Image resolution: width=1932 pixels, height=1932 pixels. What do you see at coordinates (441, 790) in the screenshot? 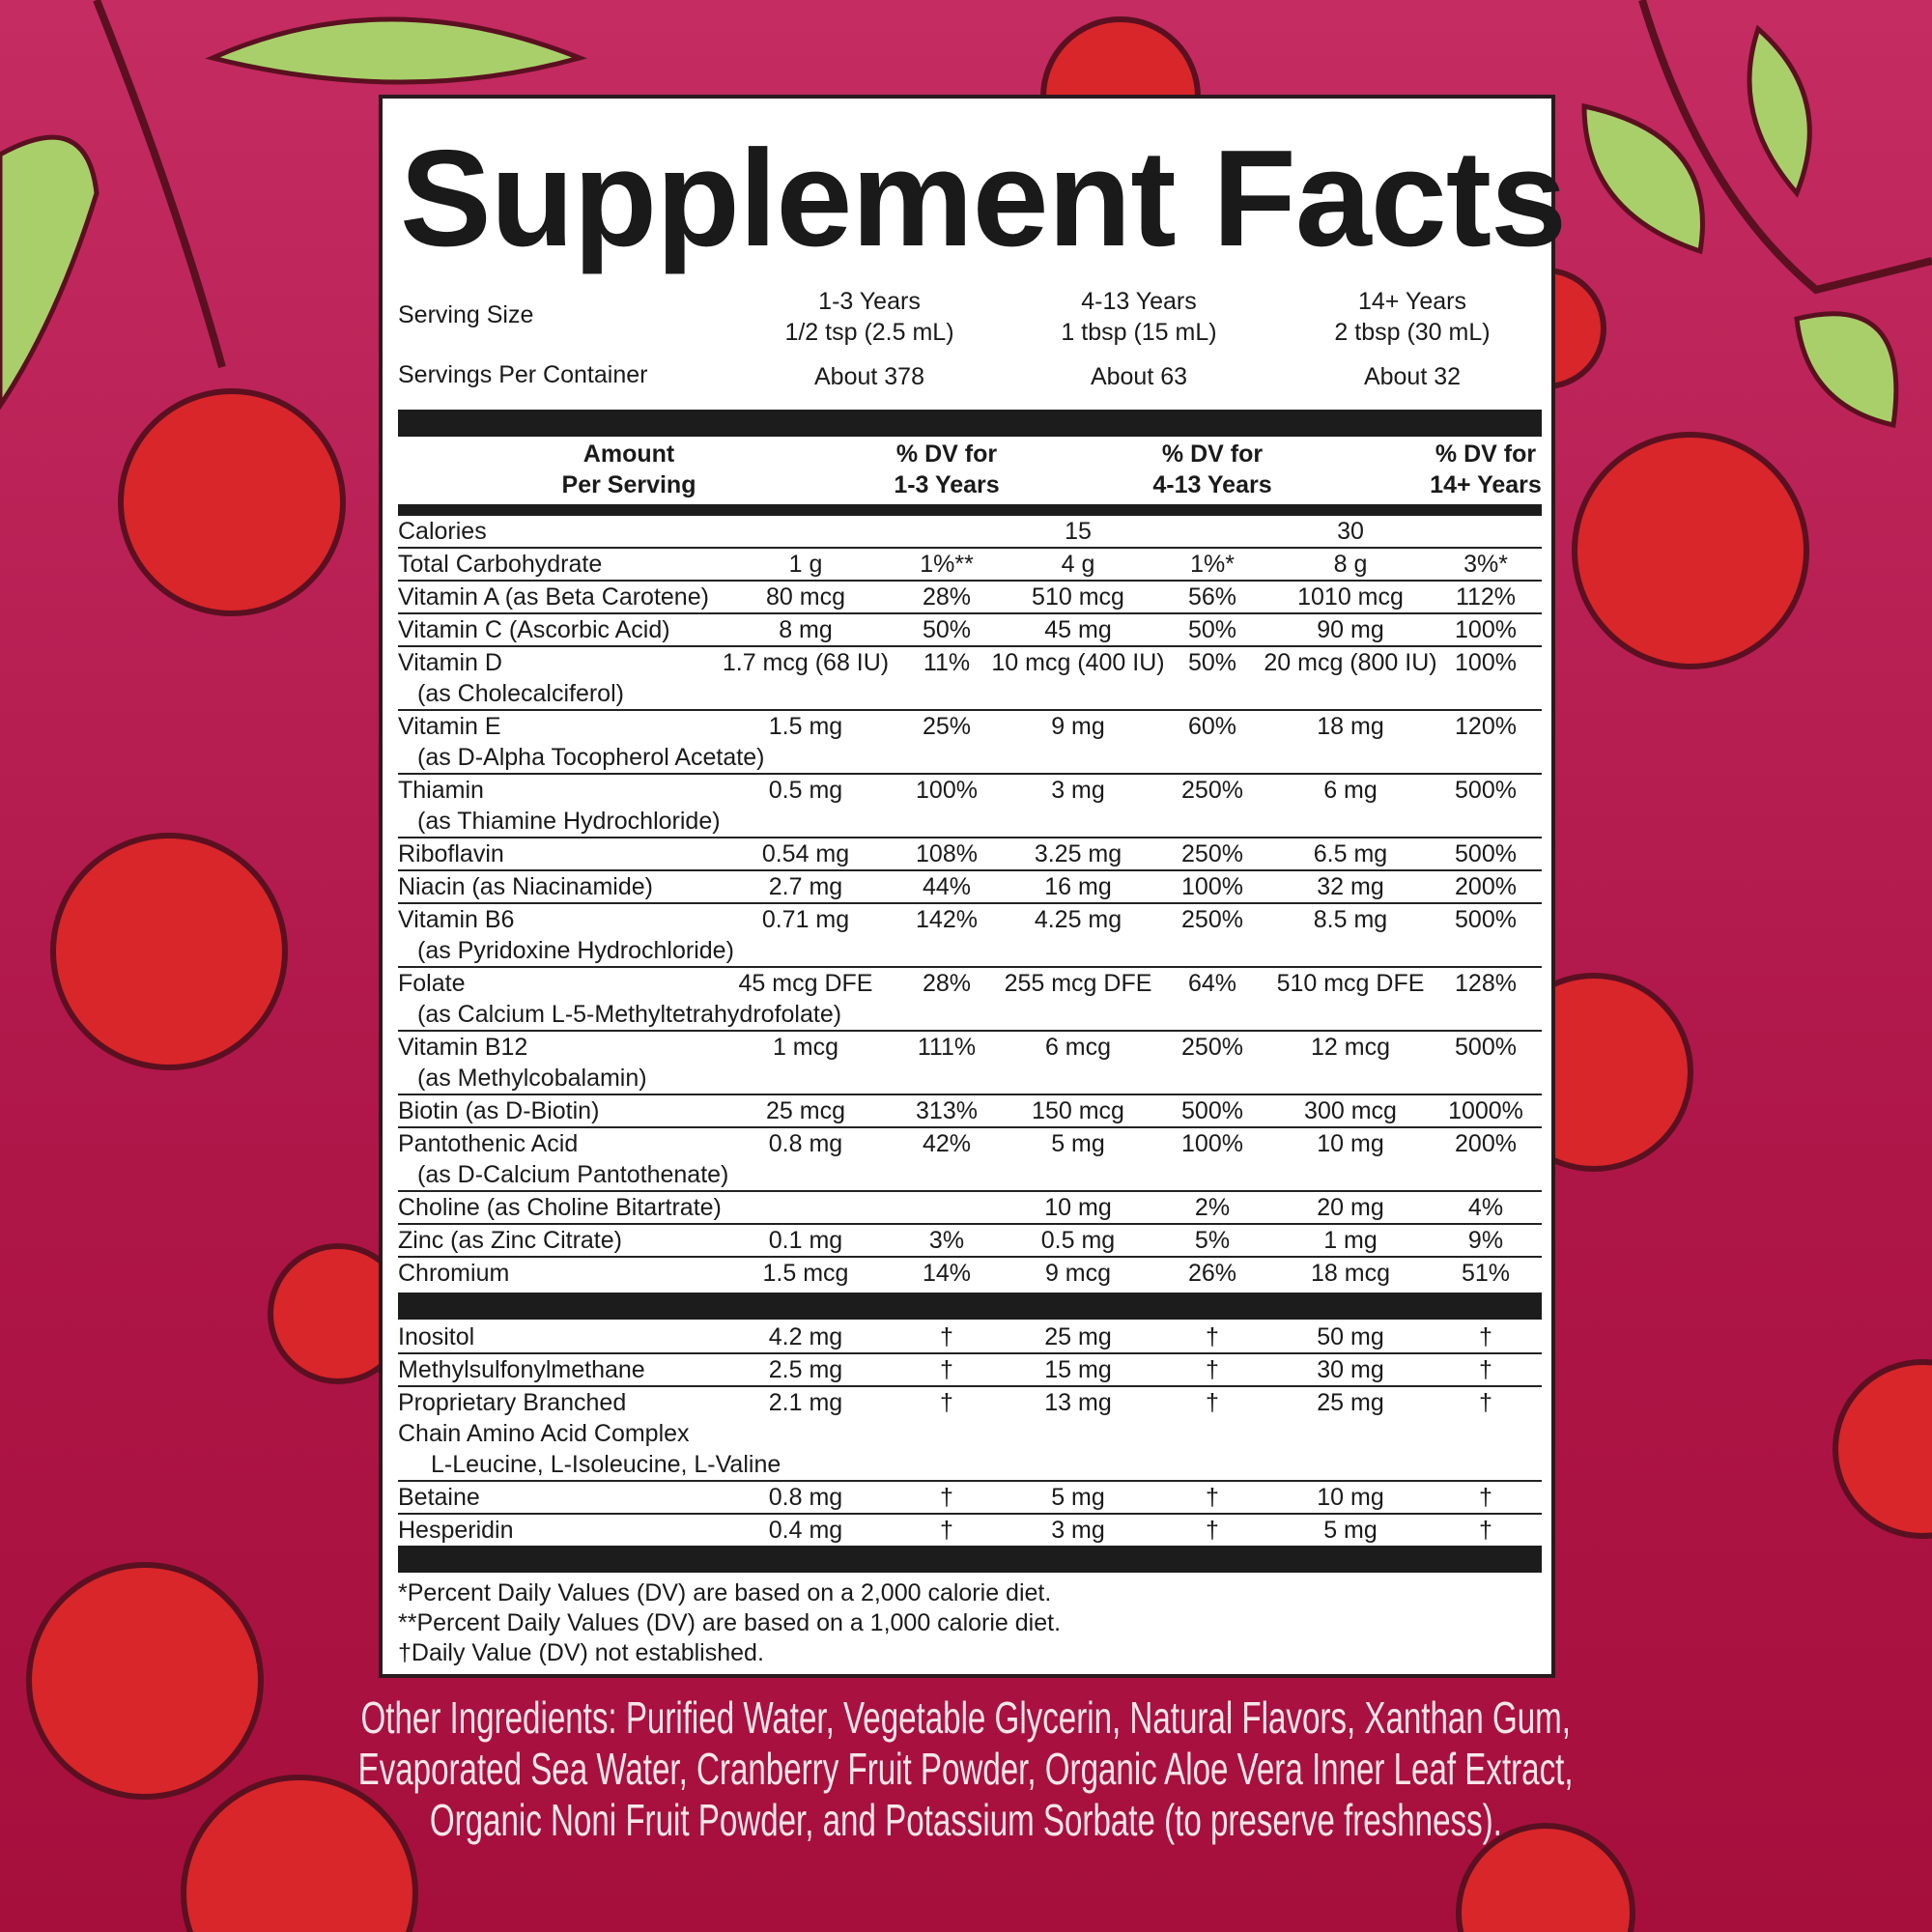
I see `nutrient-name: Thiamin` at bounding box center [441, 790].